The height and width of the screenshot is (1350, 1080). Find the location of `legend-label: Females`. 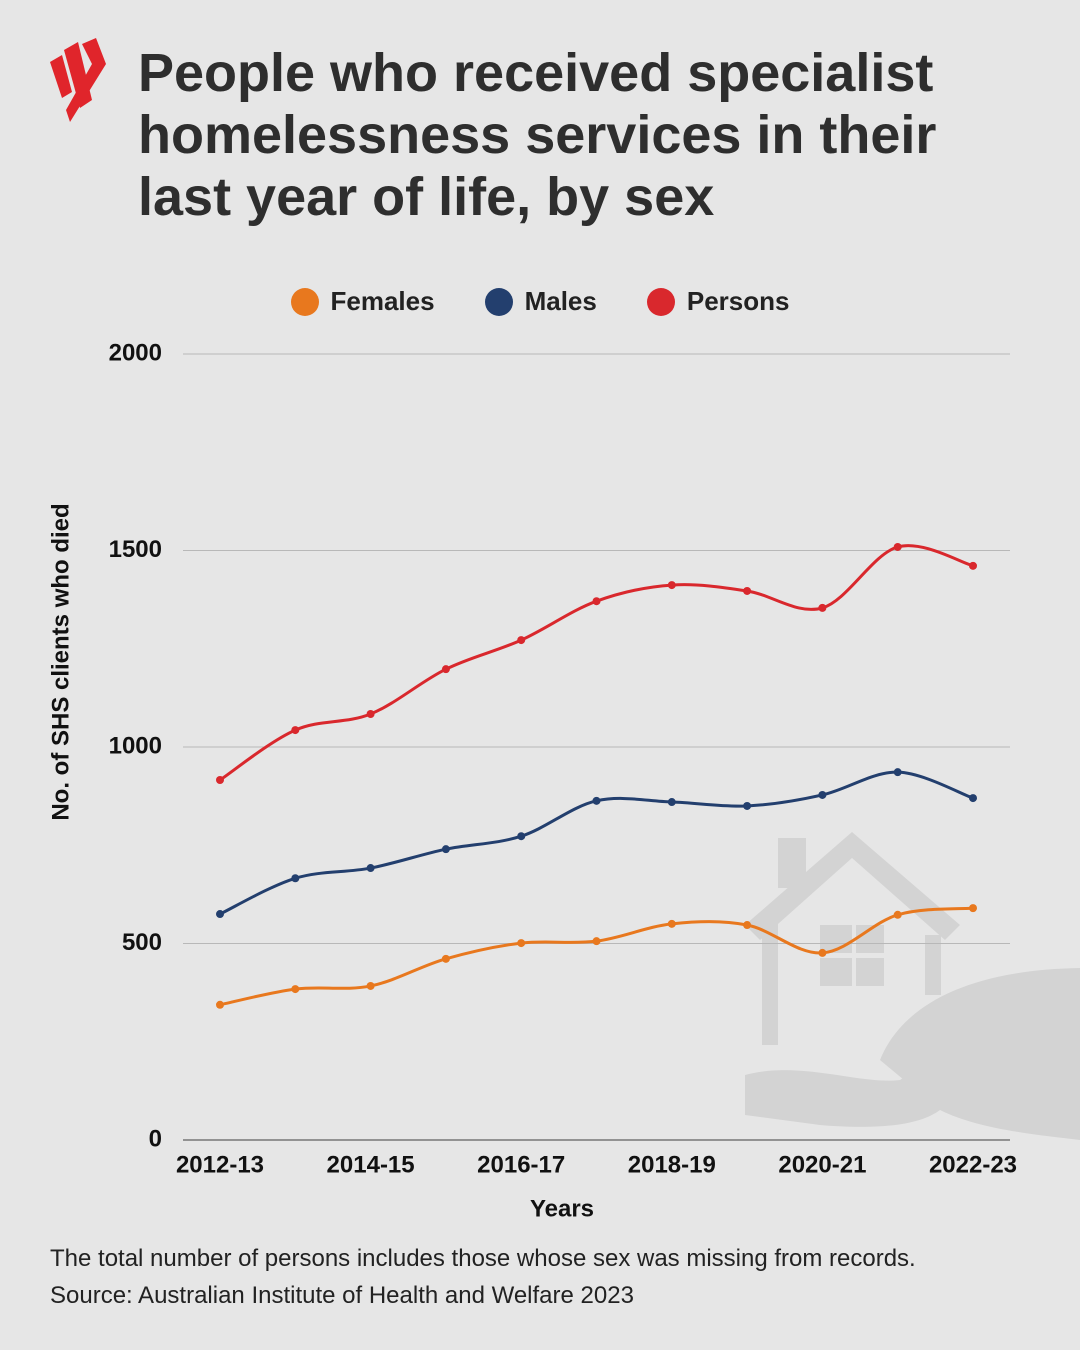

legend-label: Females is located at coordinates (382, 301).